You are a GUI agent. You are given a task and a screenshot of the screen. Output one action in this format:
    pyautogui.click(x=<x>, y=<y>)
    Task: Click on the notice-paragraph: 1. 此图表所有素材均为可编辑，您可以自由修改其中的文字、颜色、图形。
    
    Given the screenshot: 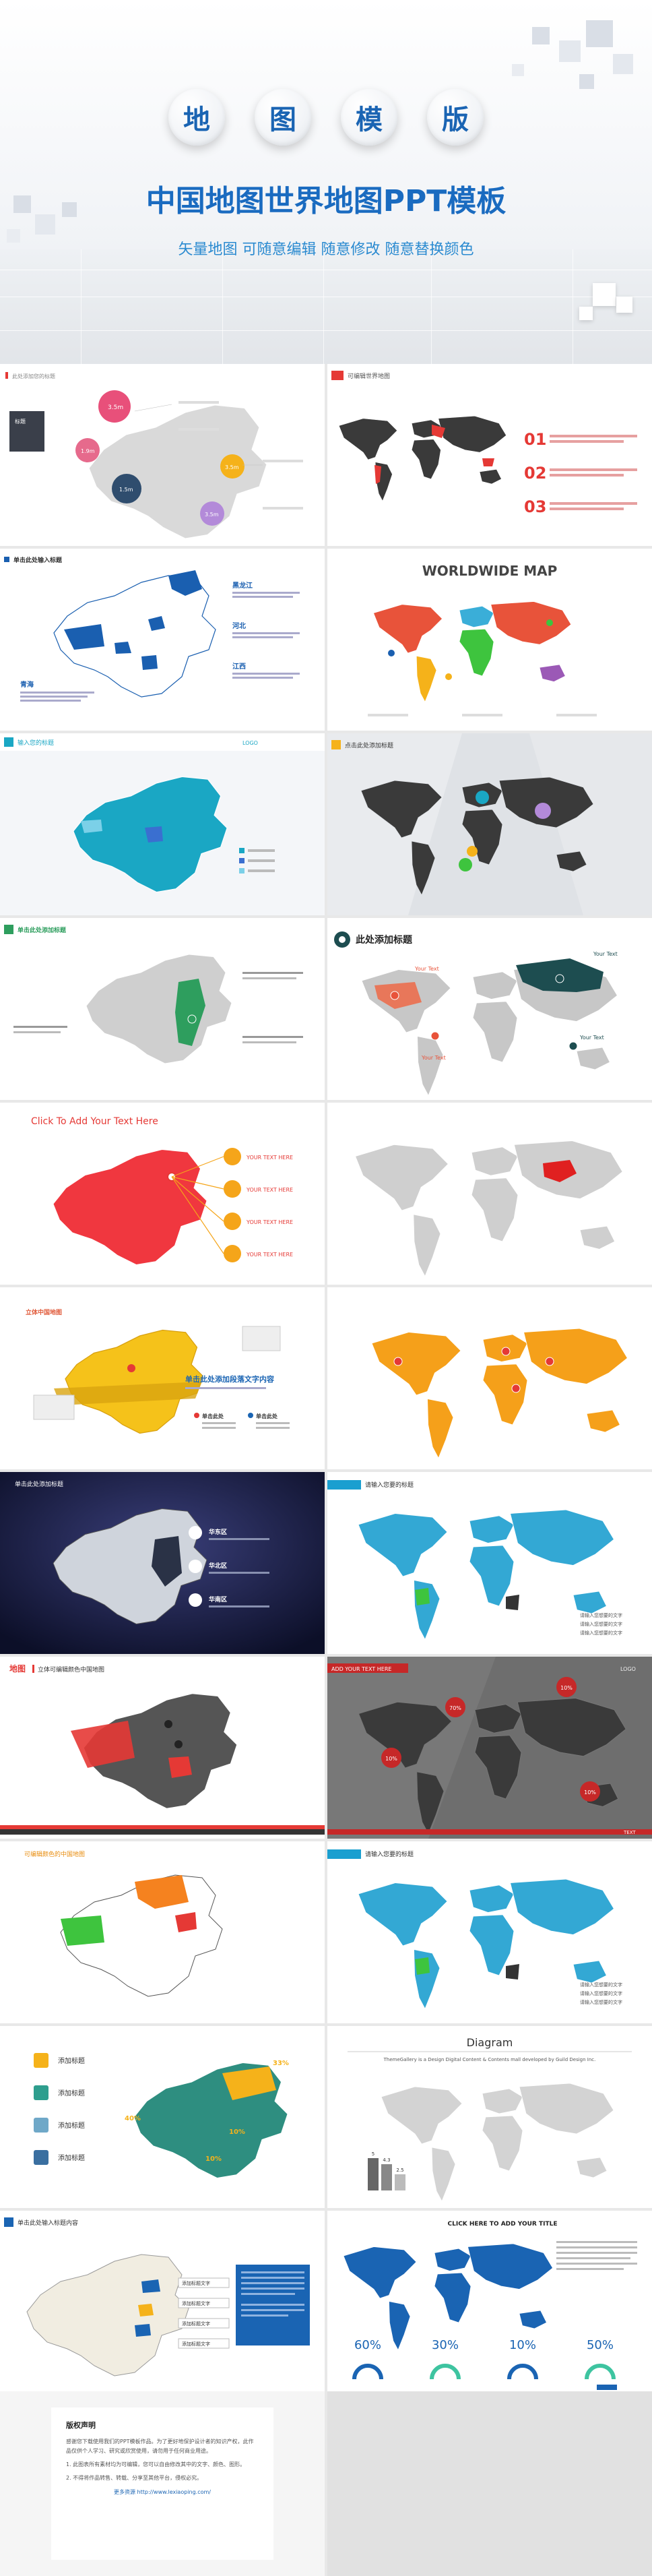 What is the action you would take?
    pyautogui.click(x=156, y=2464)
    